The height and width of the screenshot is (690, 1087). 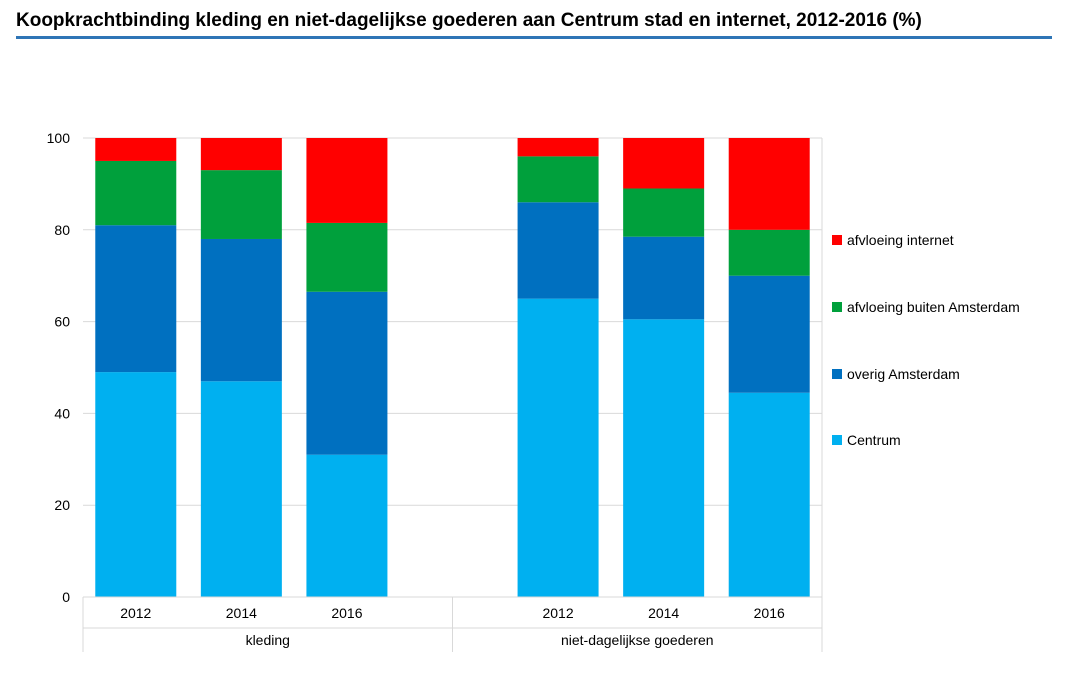 What do you see at coordinates (534, 37) in the screenshot?
I see `title-underline` at bounding box center [534, 37].